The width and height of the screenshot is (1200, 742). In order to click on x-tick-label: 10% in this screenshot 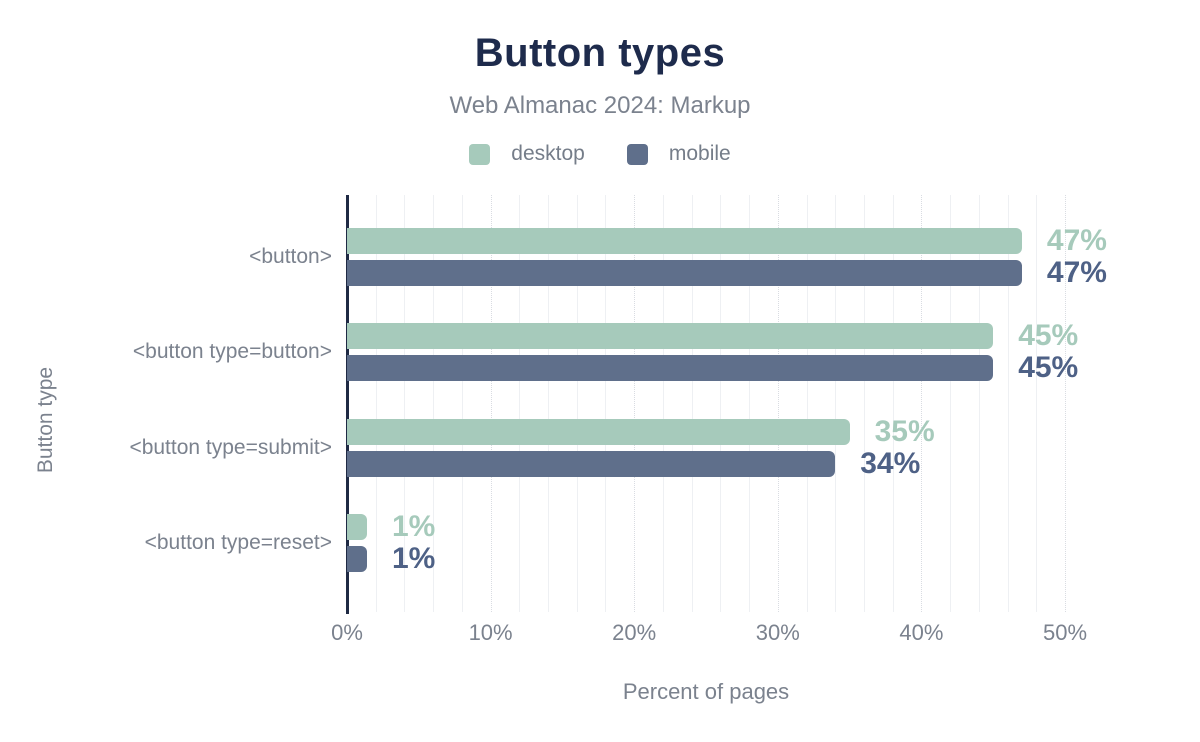, I will do `click(490, 632)`.